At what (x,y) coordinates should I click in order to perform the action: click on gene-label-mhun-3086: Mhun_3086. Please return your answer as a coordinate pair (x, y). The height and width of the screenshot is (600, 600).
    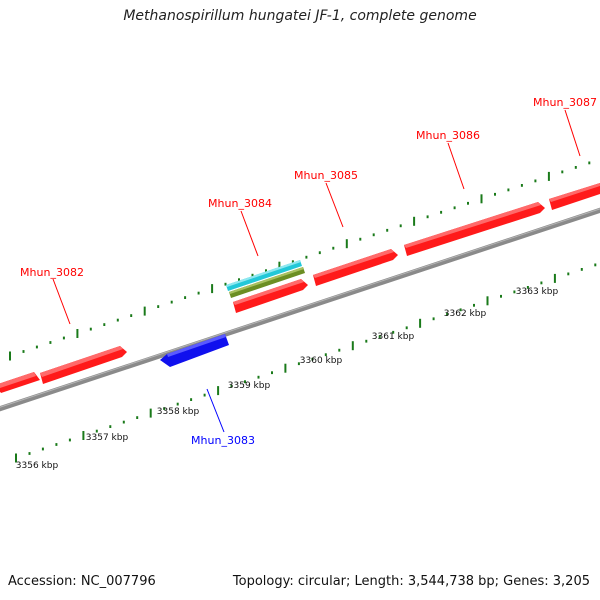
    Looking at the image, I should click on (448, 135).